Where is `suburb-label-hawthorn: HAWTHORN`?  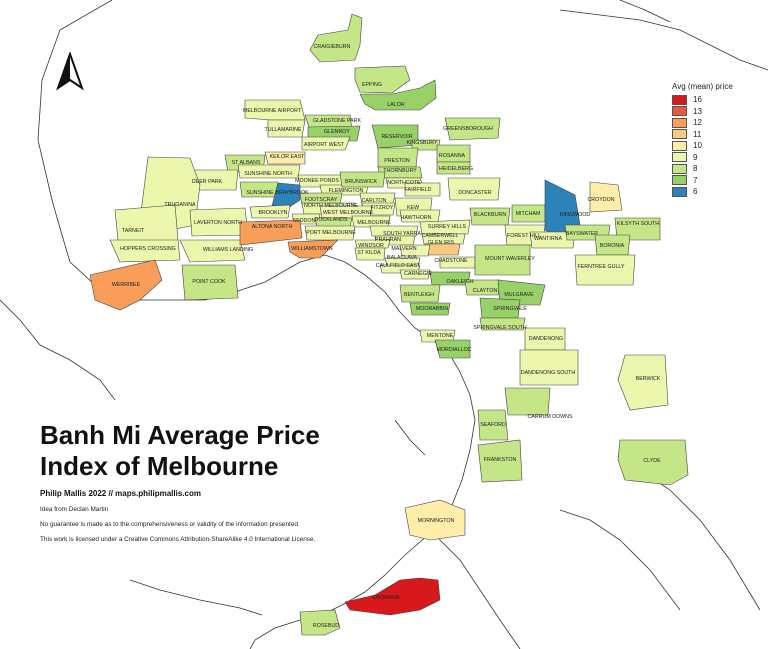
suburb-label-hawthorn: HAWTHORN is located at coordinates (416, 218).